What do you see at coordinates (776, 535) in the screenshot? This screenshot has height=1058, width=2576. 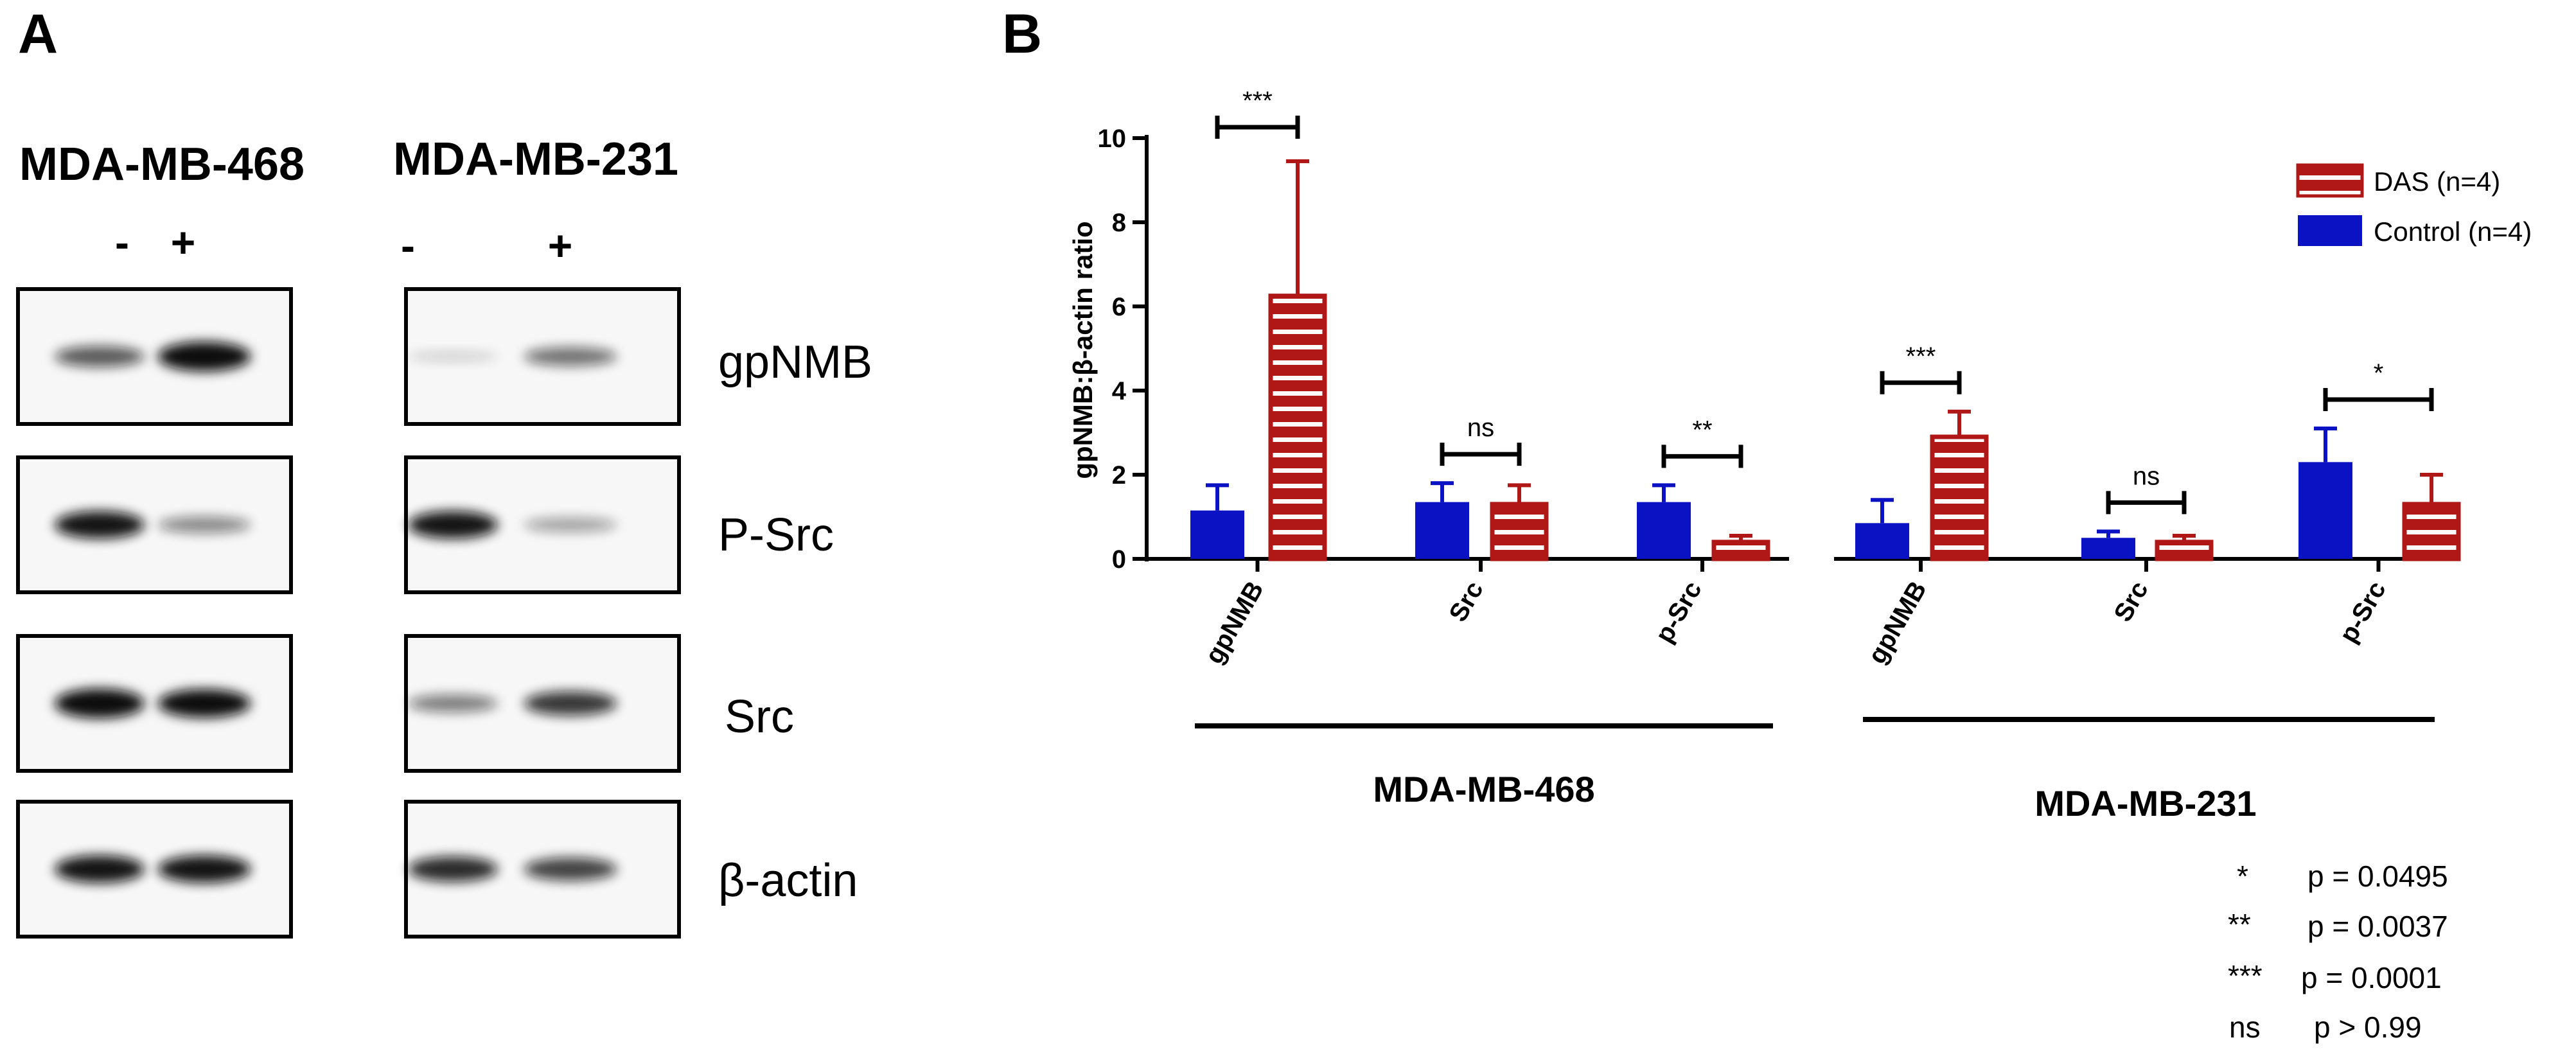 I see `protein-label-p-src: P-Src` at bounding box center [776, 535].